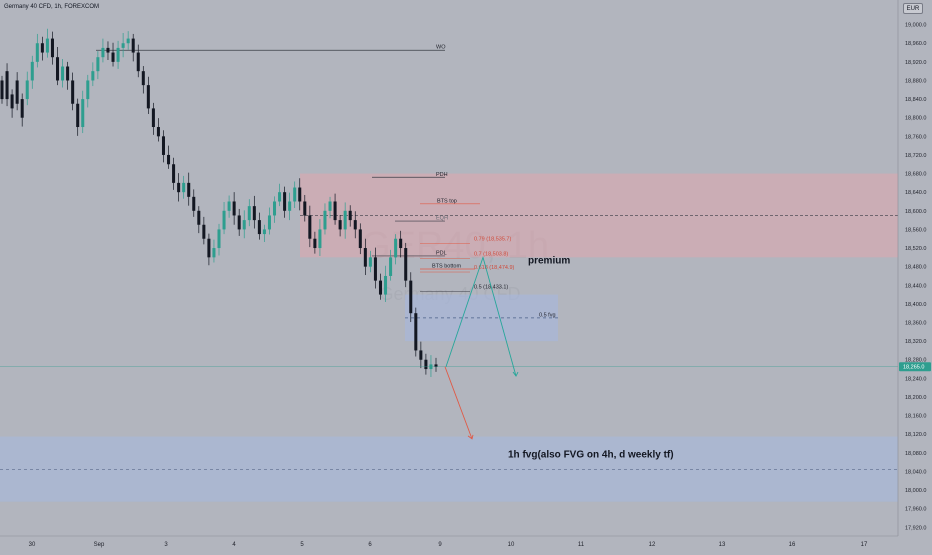 The height and width of the screenshot is (555, 932). I want to click on fib-label: 0.79 (18,535.7), so click(492, 240).